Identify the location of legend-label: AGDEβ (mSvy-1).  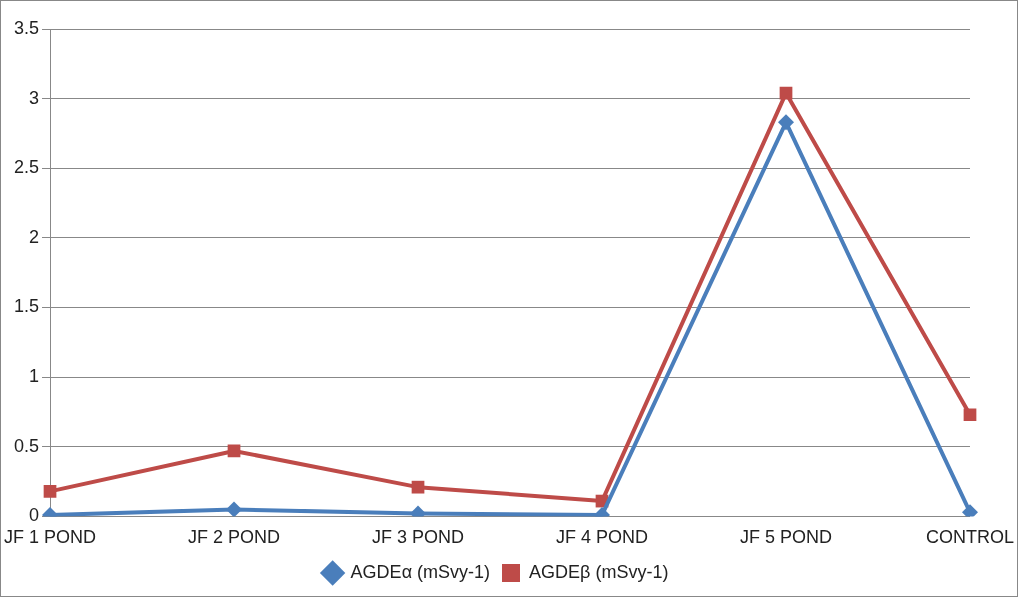
(599, 571).